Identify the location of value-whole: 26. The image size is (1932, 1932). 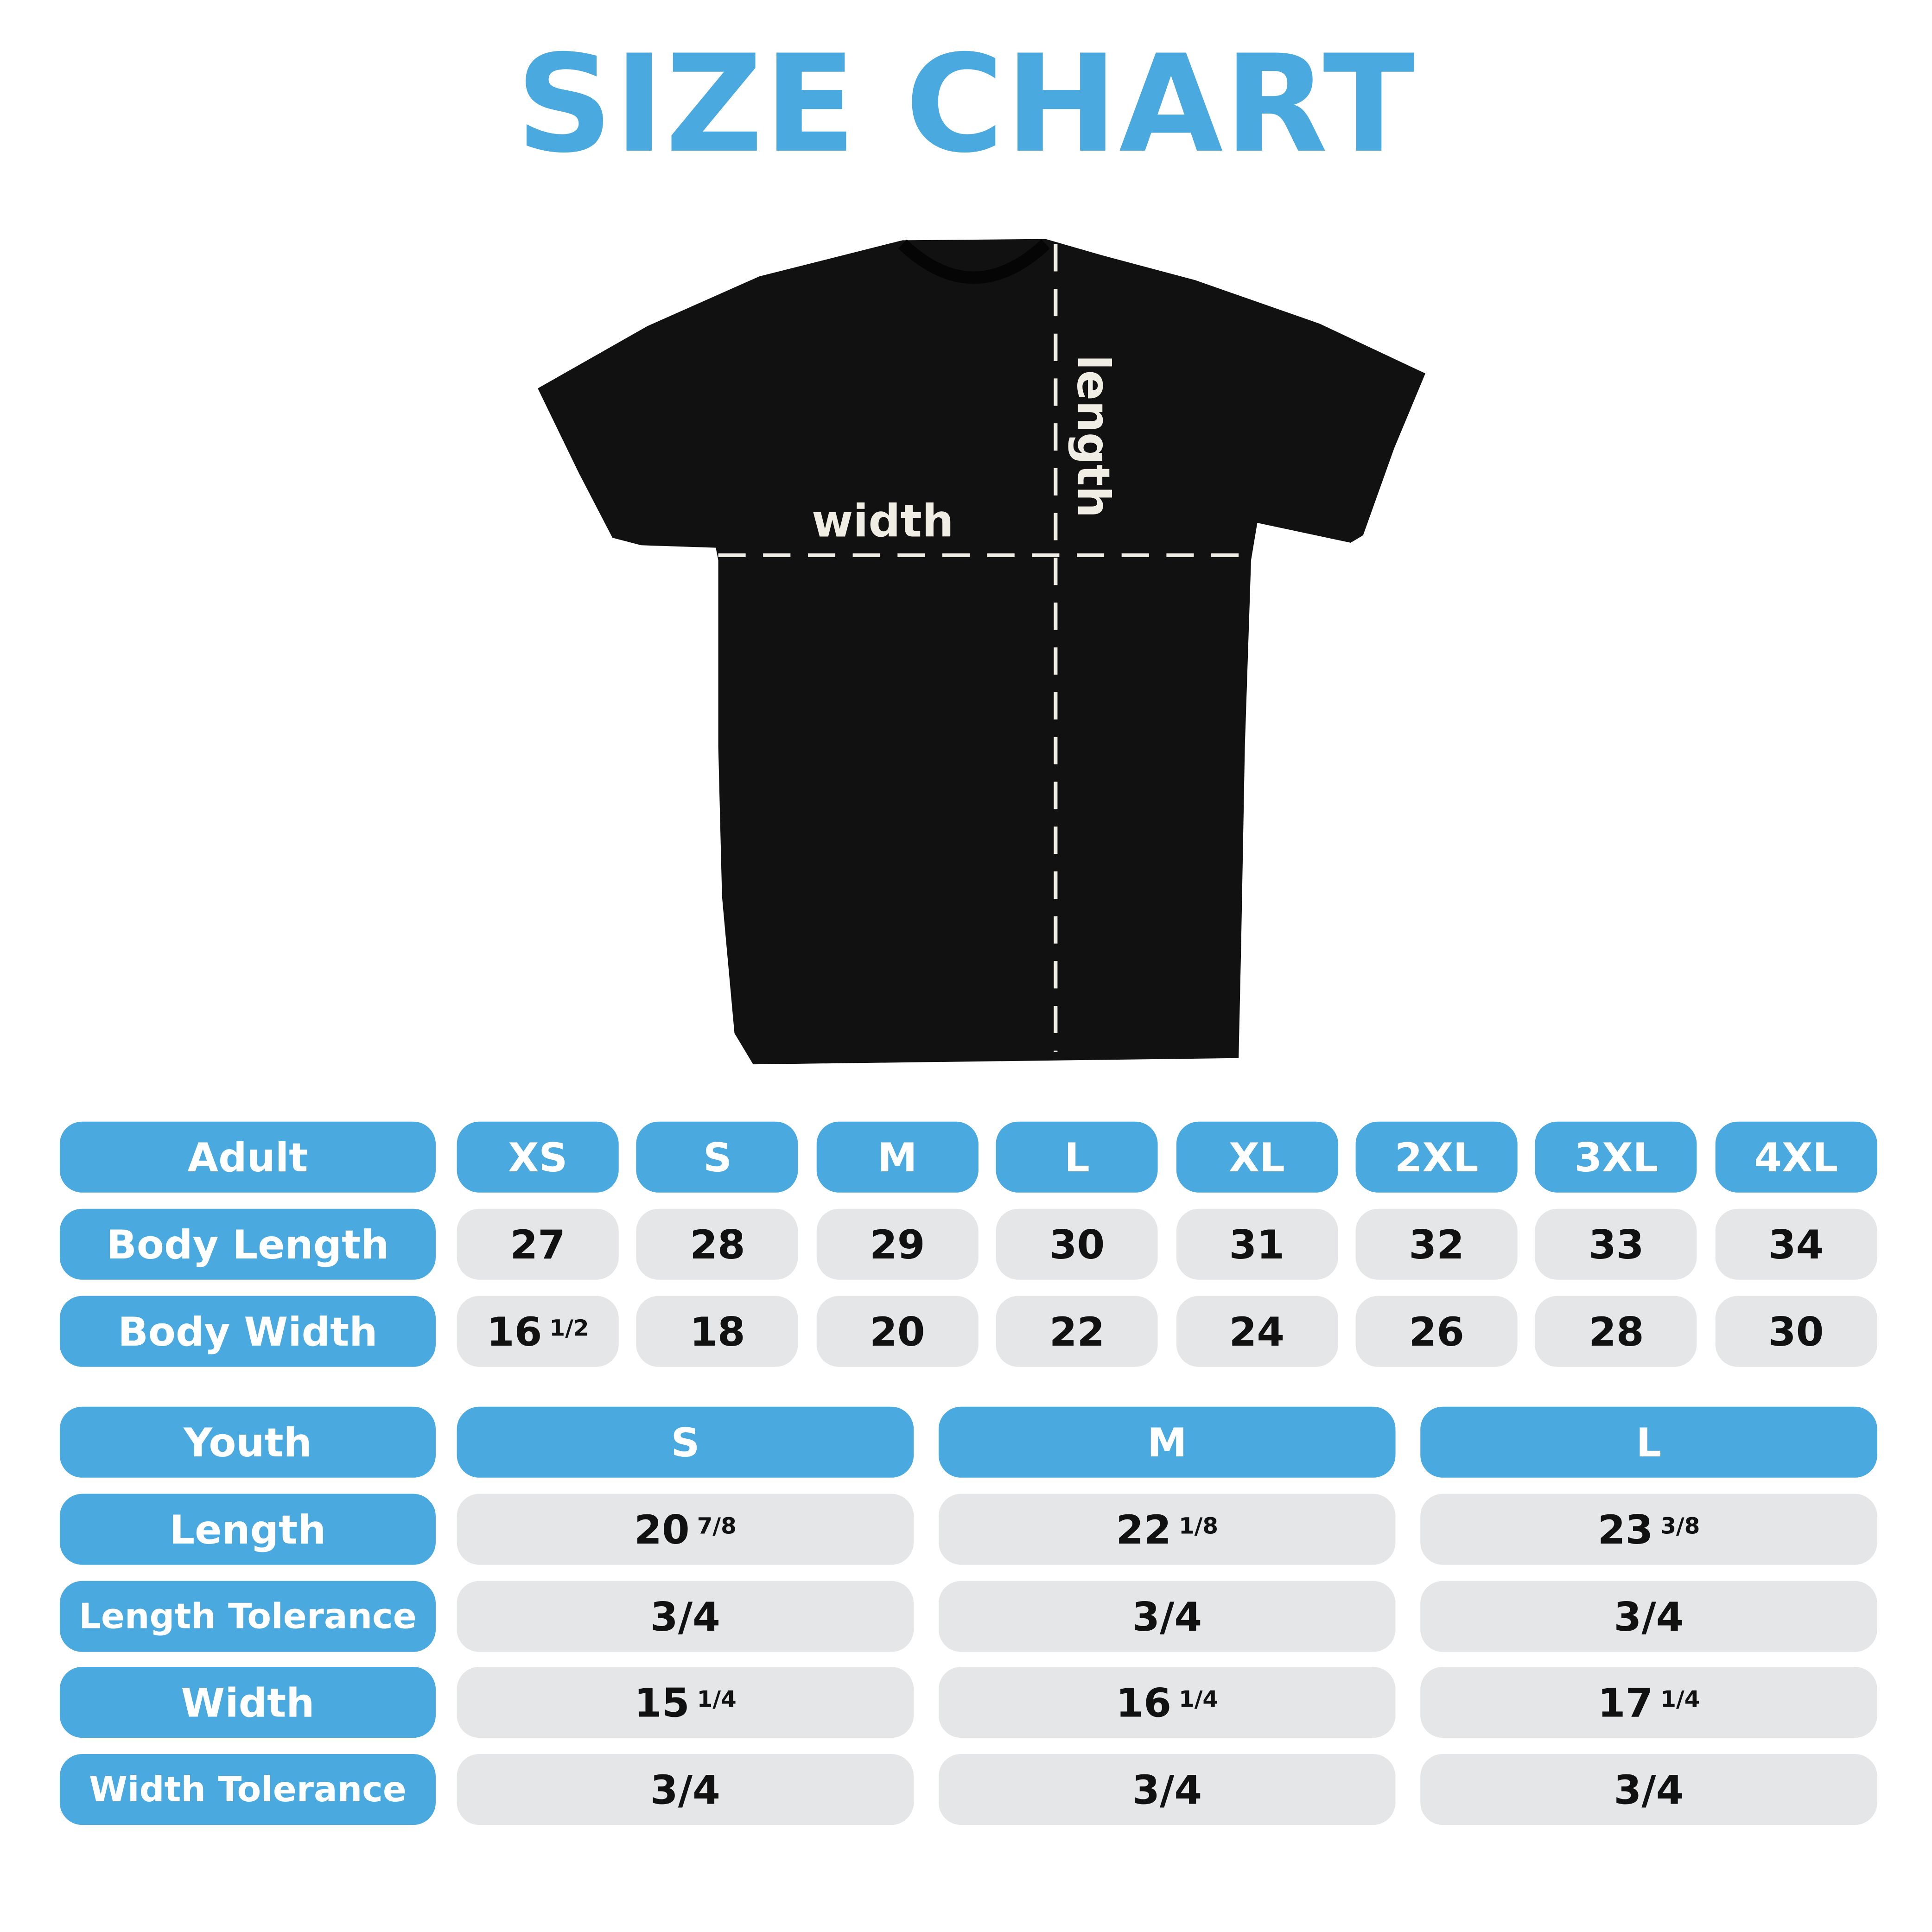
(1436, 1331).